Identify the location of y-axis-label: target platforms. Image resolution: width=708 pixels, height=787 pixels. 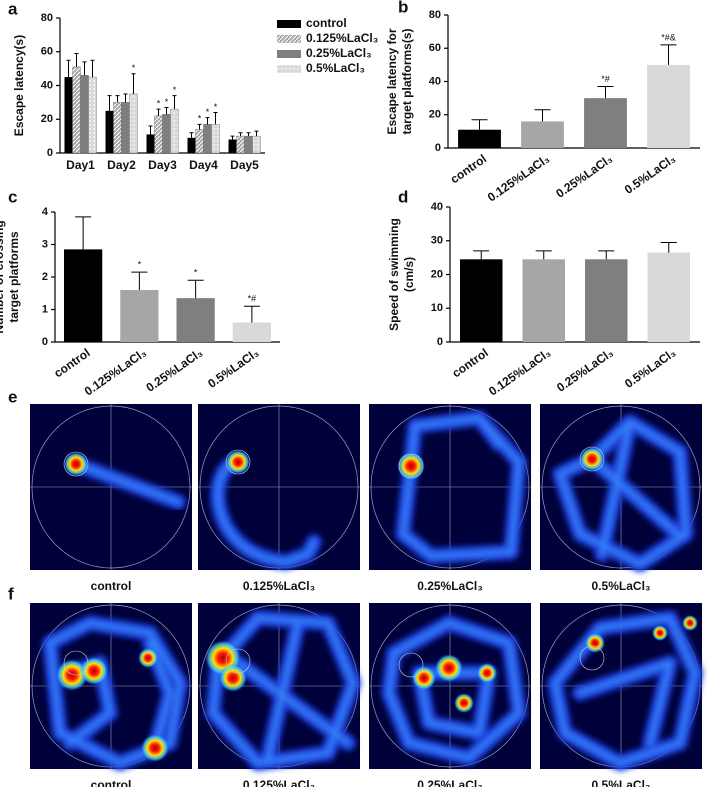
(14, 277).